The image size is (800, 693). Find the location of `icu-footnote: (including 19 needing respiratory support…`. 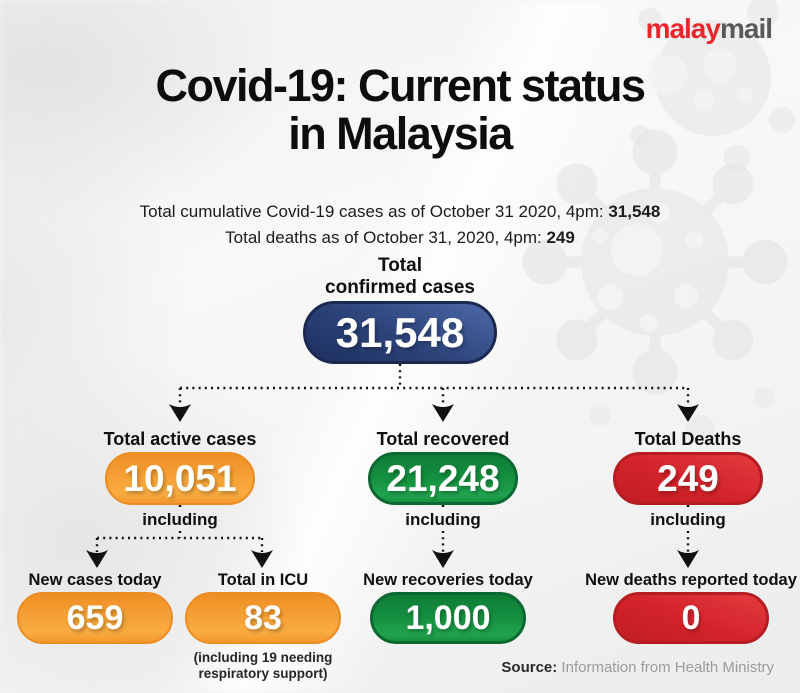

icu-footnote: (including 19 needing respiratory support… is located at coordinates (263, 666).